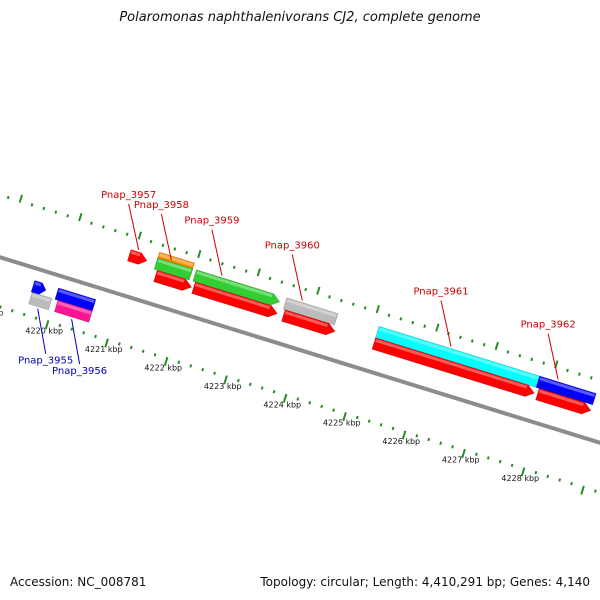 The height and width of the screenshot is (600, 600). I want to click on gene-label: Pnap_3959, so click(211, 221).